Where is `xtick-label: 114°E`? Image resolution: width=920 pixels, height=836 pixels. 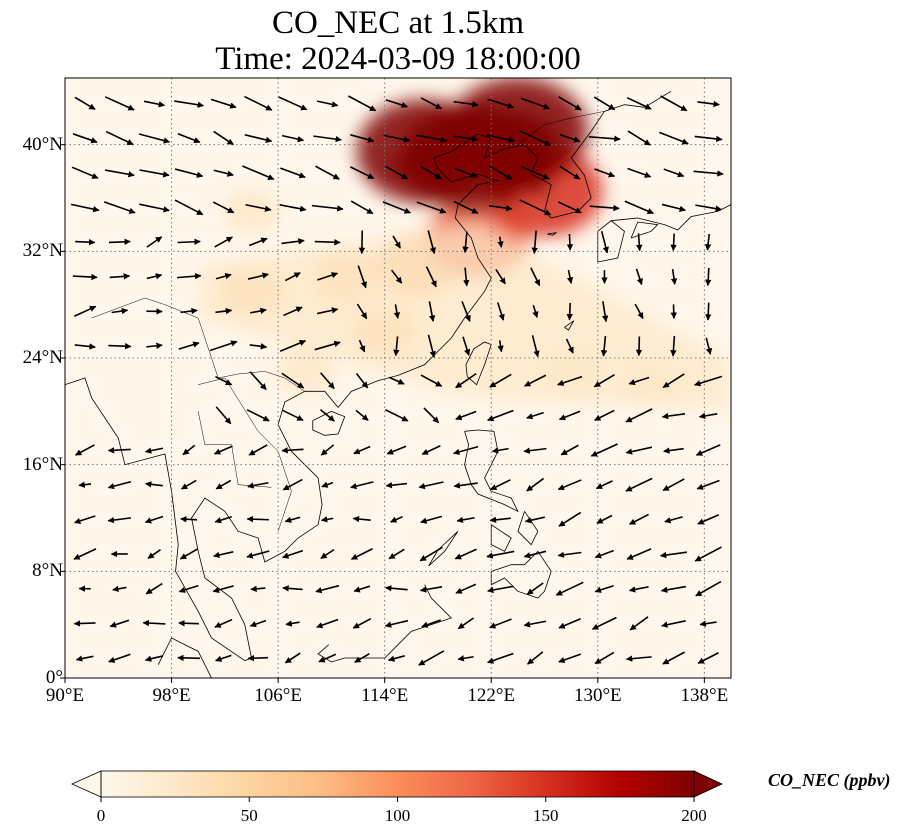 xtick-label: 114°E is located at coordinates (385, 695).